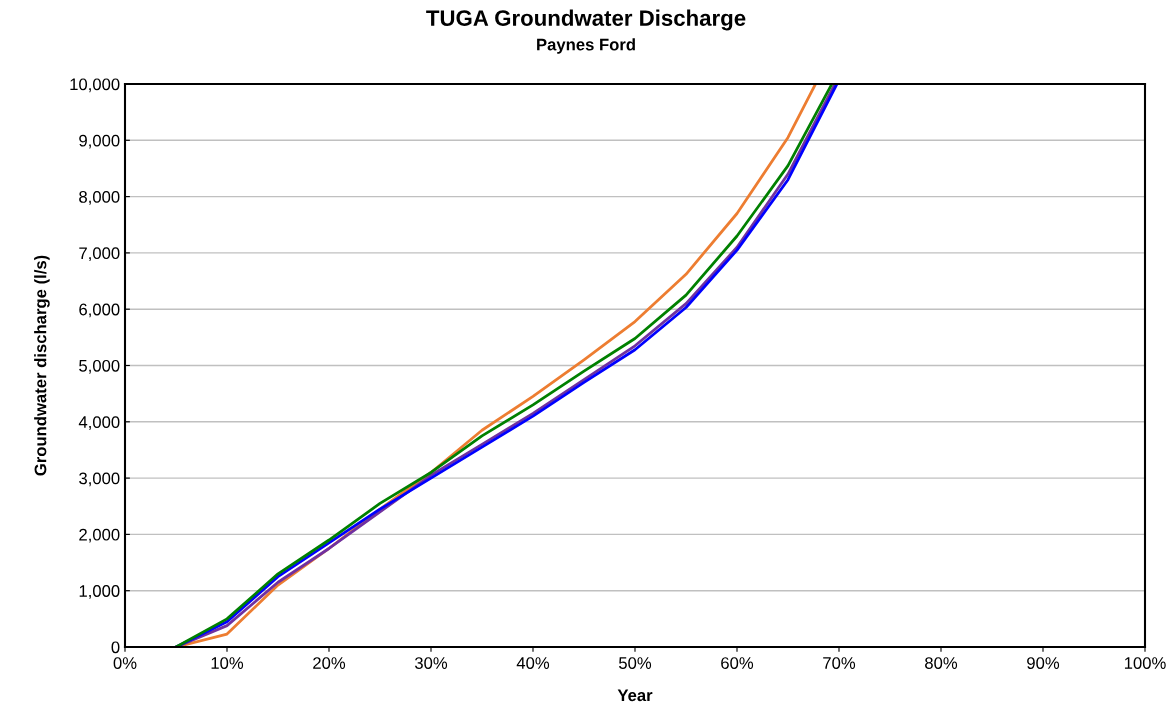 The height and width of the screenshot is (716, 1172). Describe the element at coordinates (635, 663) in the screenshot. I see `x-tick-label: 50%` at that location.